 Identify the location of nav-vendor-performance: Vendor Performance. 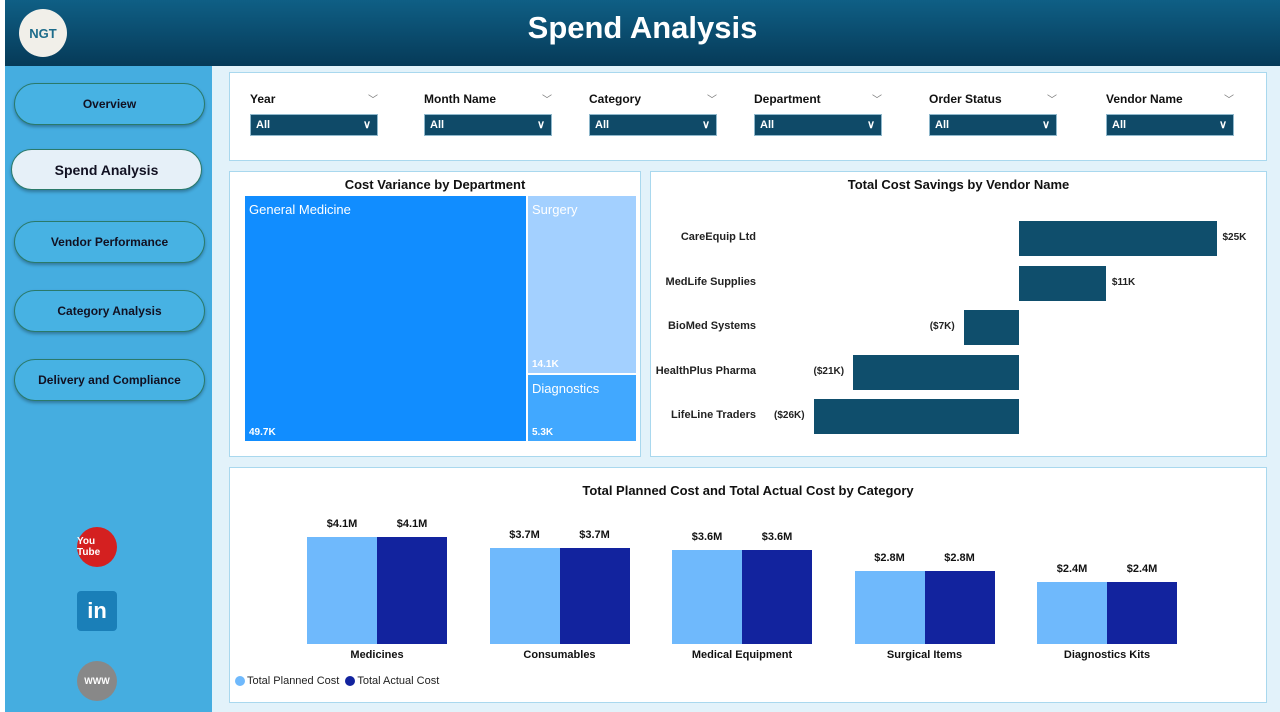
(109, 242).